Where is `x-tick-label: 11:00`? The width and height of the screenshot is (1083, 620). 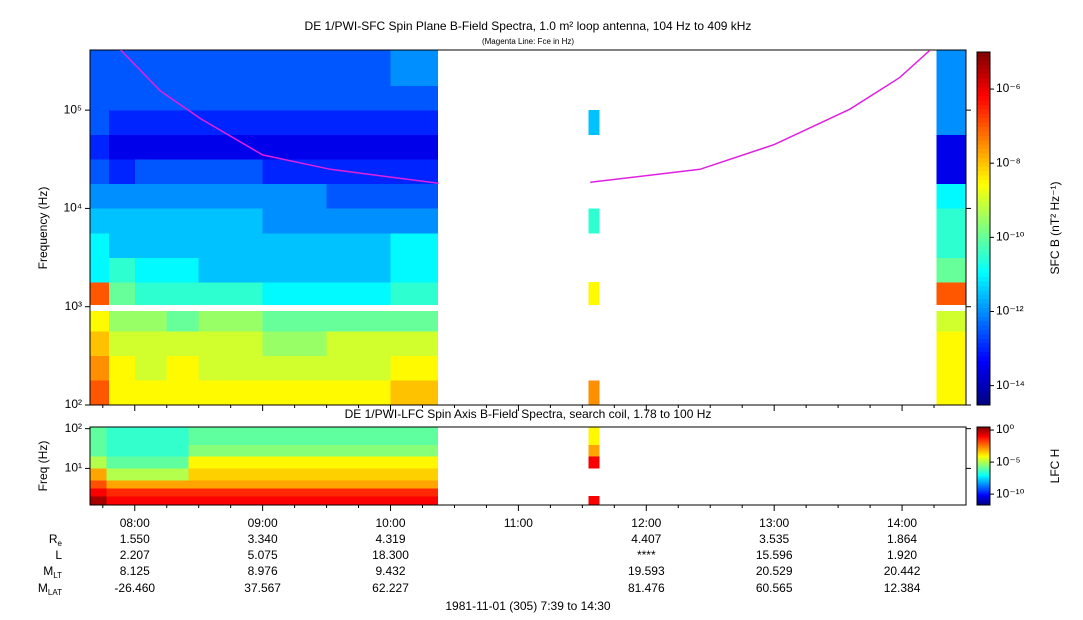 x-tick-label: 11:00 is located at coordinates (518, 523).